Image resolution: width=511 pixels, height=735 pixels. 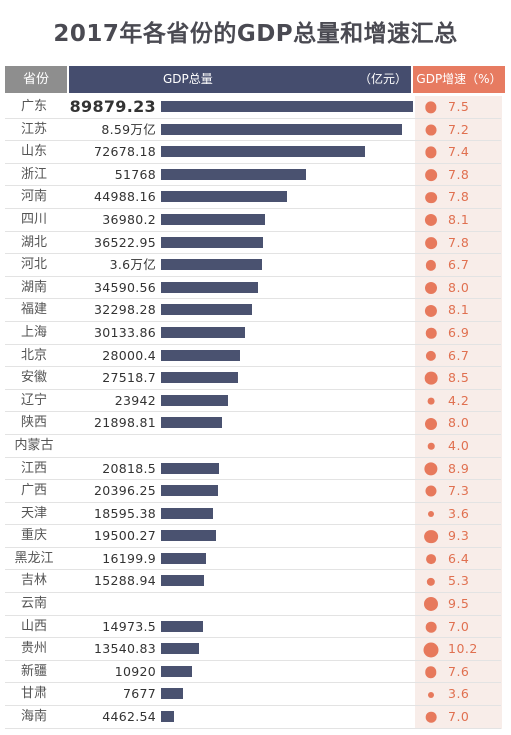 What do you see at coordinates (34, 558) in the screenshot?
I see `province-label: 黑龙江` at bounding box center [34, 558].